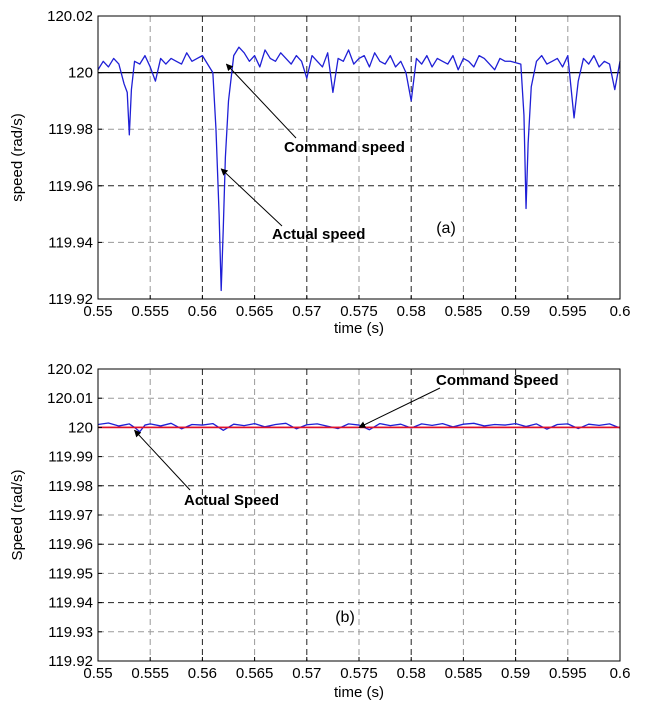 The width and height of the screenshot is (663, 709). What do you see at coordinates (17, 515) in the screenshot?
I see `panel-b-y-axis-label: Speed (rad/s)` at bounding box center [17, 515].